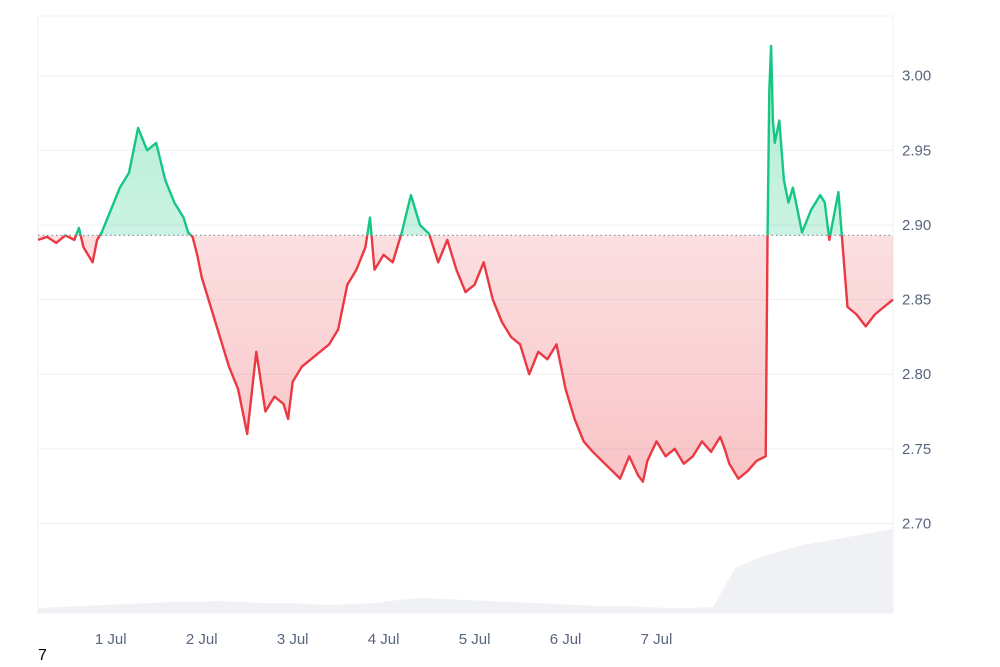  What do you see at coordinates (916, 523) in the screenshot?
I see `y-tick-label: 2.70` at bounding box center [916, 523].